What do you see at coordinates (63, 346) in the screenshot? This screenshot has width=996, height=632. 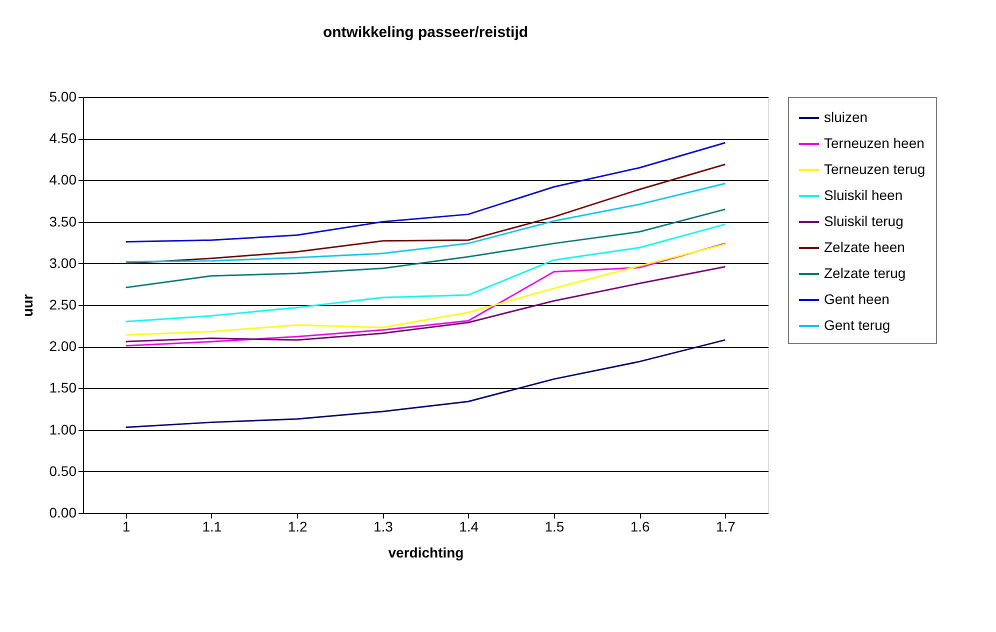 I see `y-tick-label: 2.00` at bounding box center [63, 346].